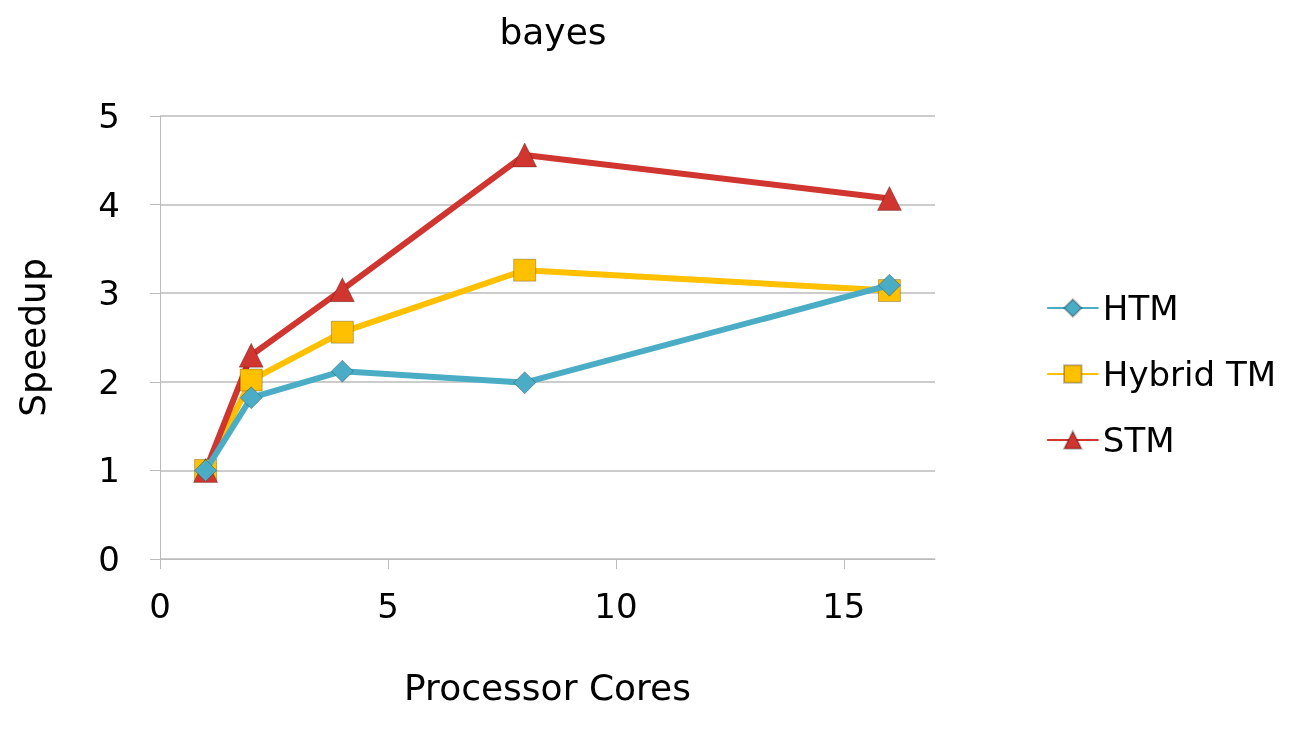 The width and height of the screenshot is (1291, 748). Describe the element at coordinates (844, 606) in the screenshot. I see `x-tick-label: 15` at that location.